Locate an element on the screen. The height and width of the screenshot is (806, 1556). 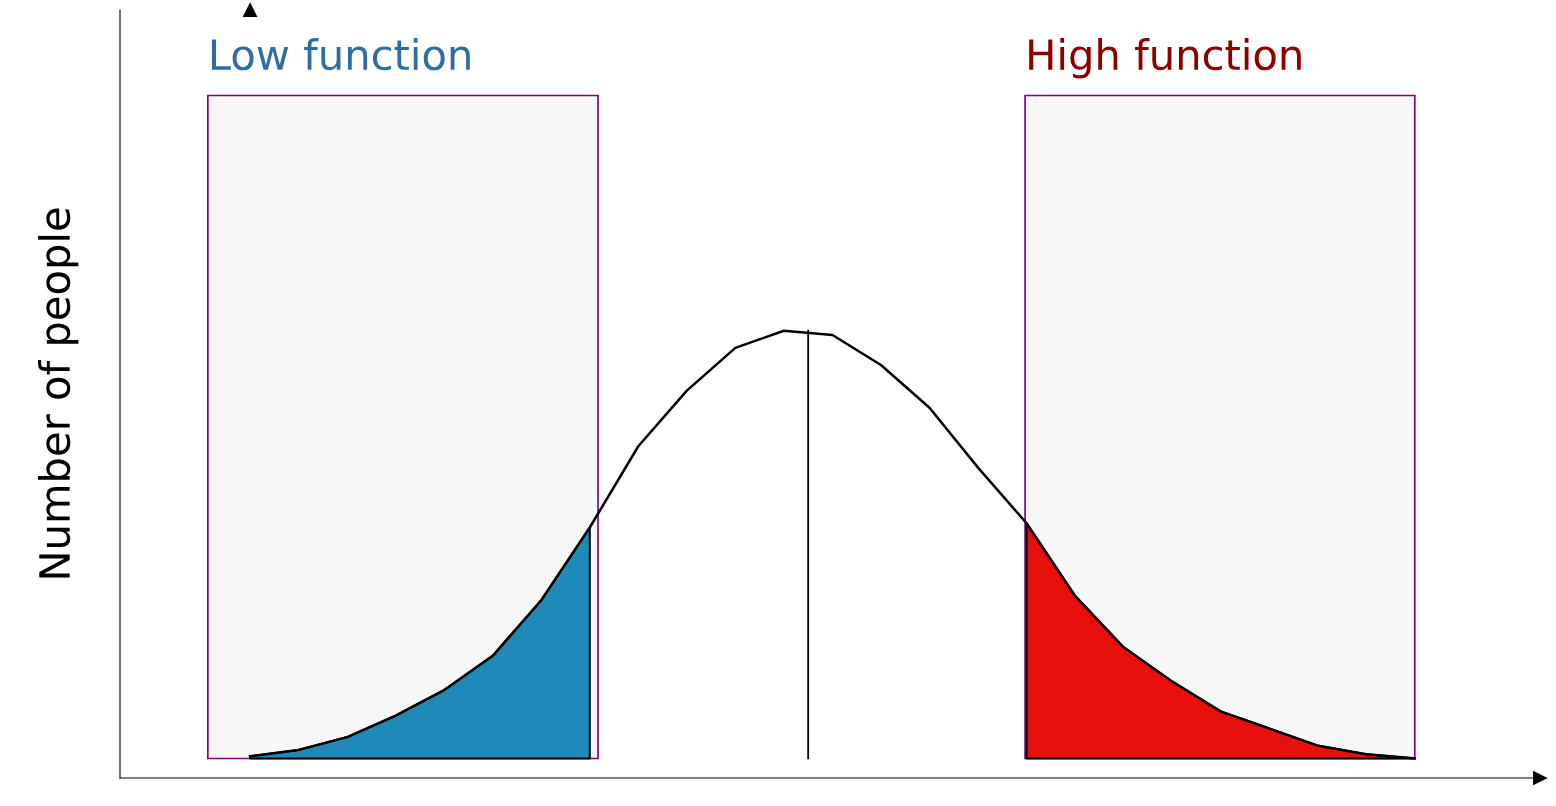
text: Low function is located at coordinates (340, 54).